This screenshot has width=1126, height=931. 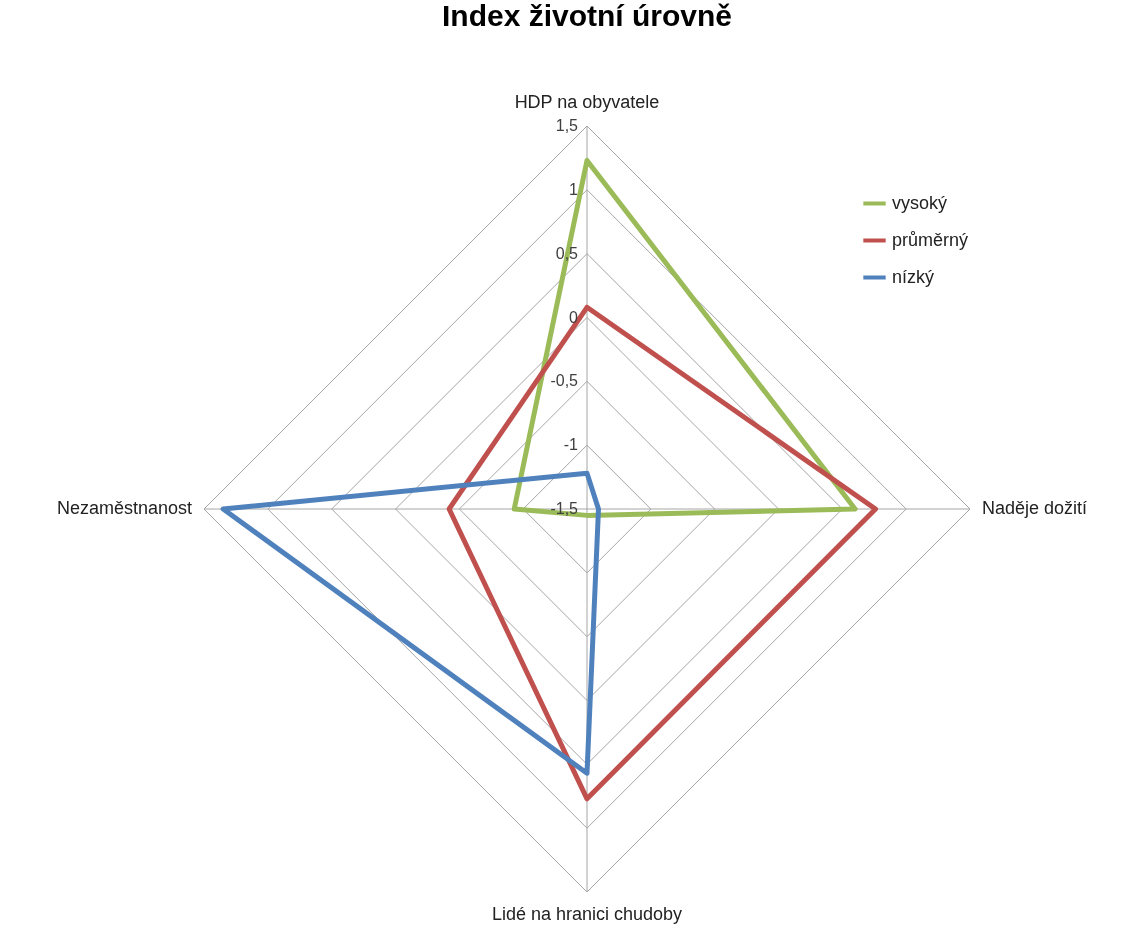 What do you see at coordinates (913, 276) in the screenshot?
I see `legend-label: nízký` at bounding box center [913, 276].